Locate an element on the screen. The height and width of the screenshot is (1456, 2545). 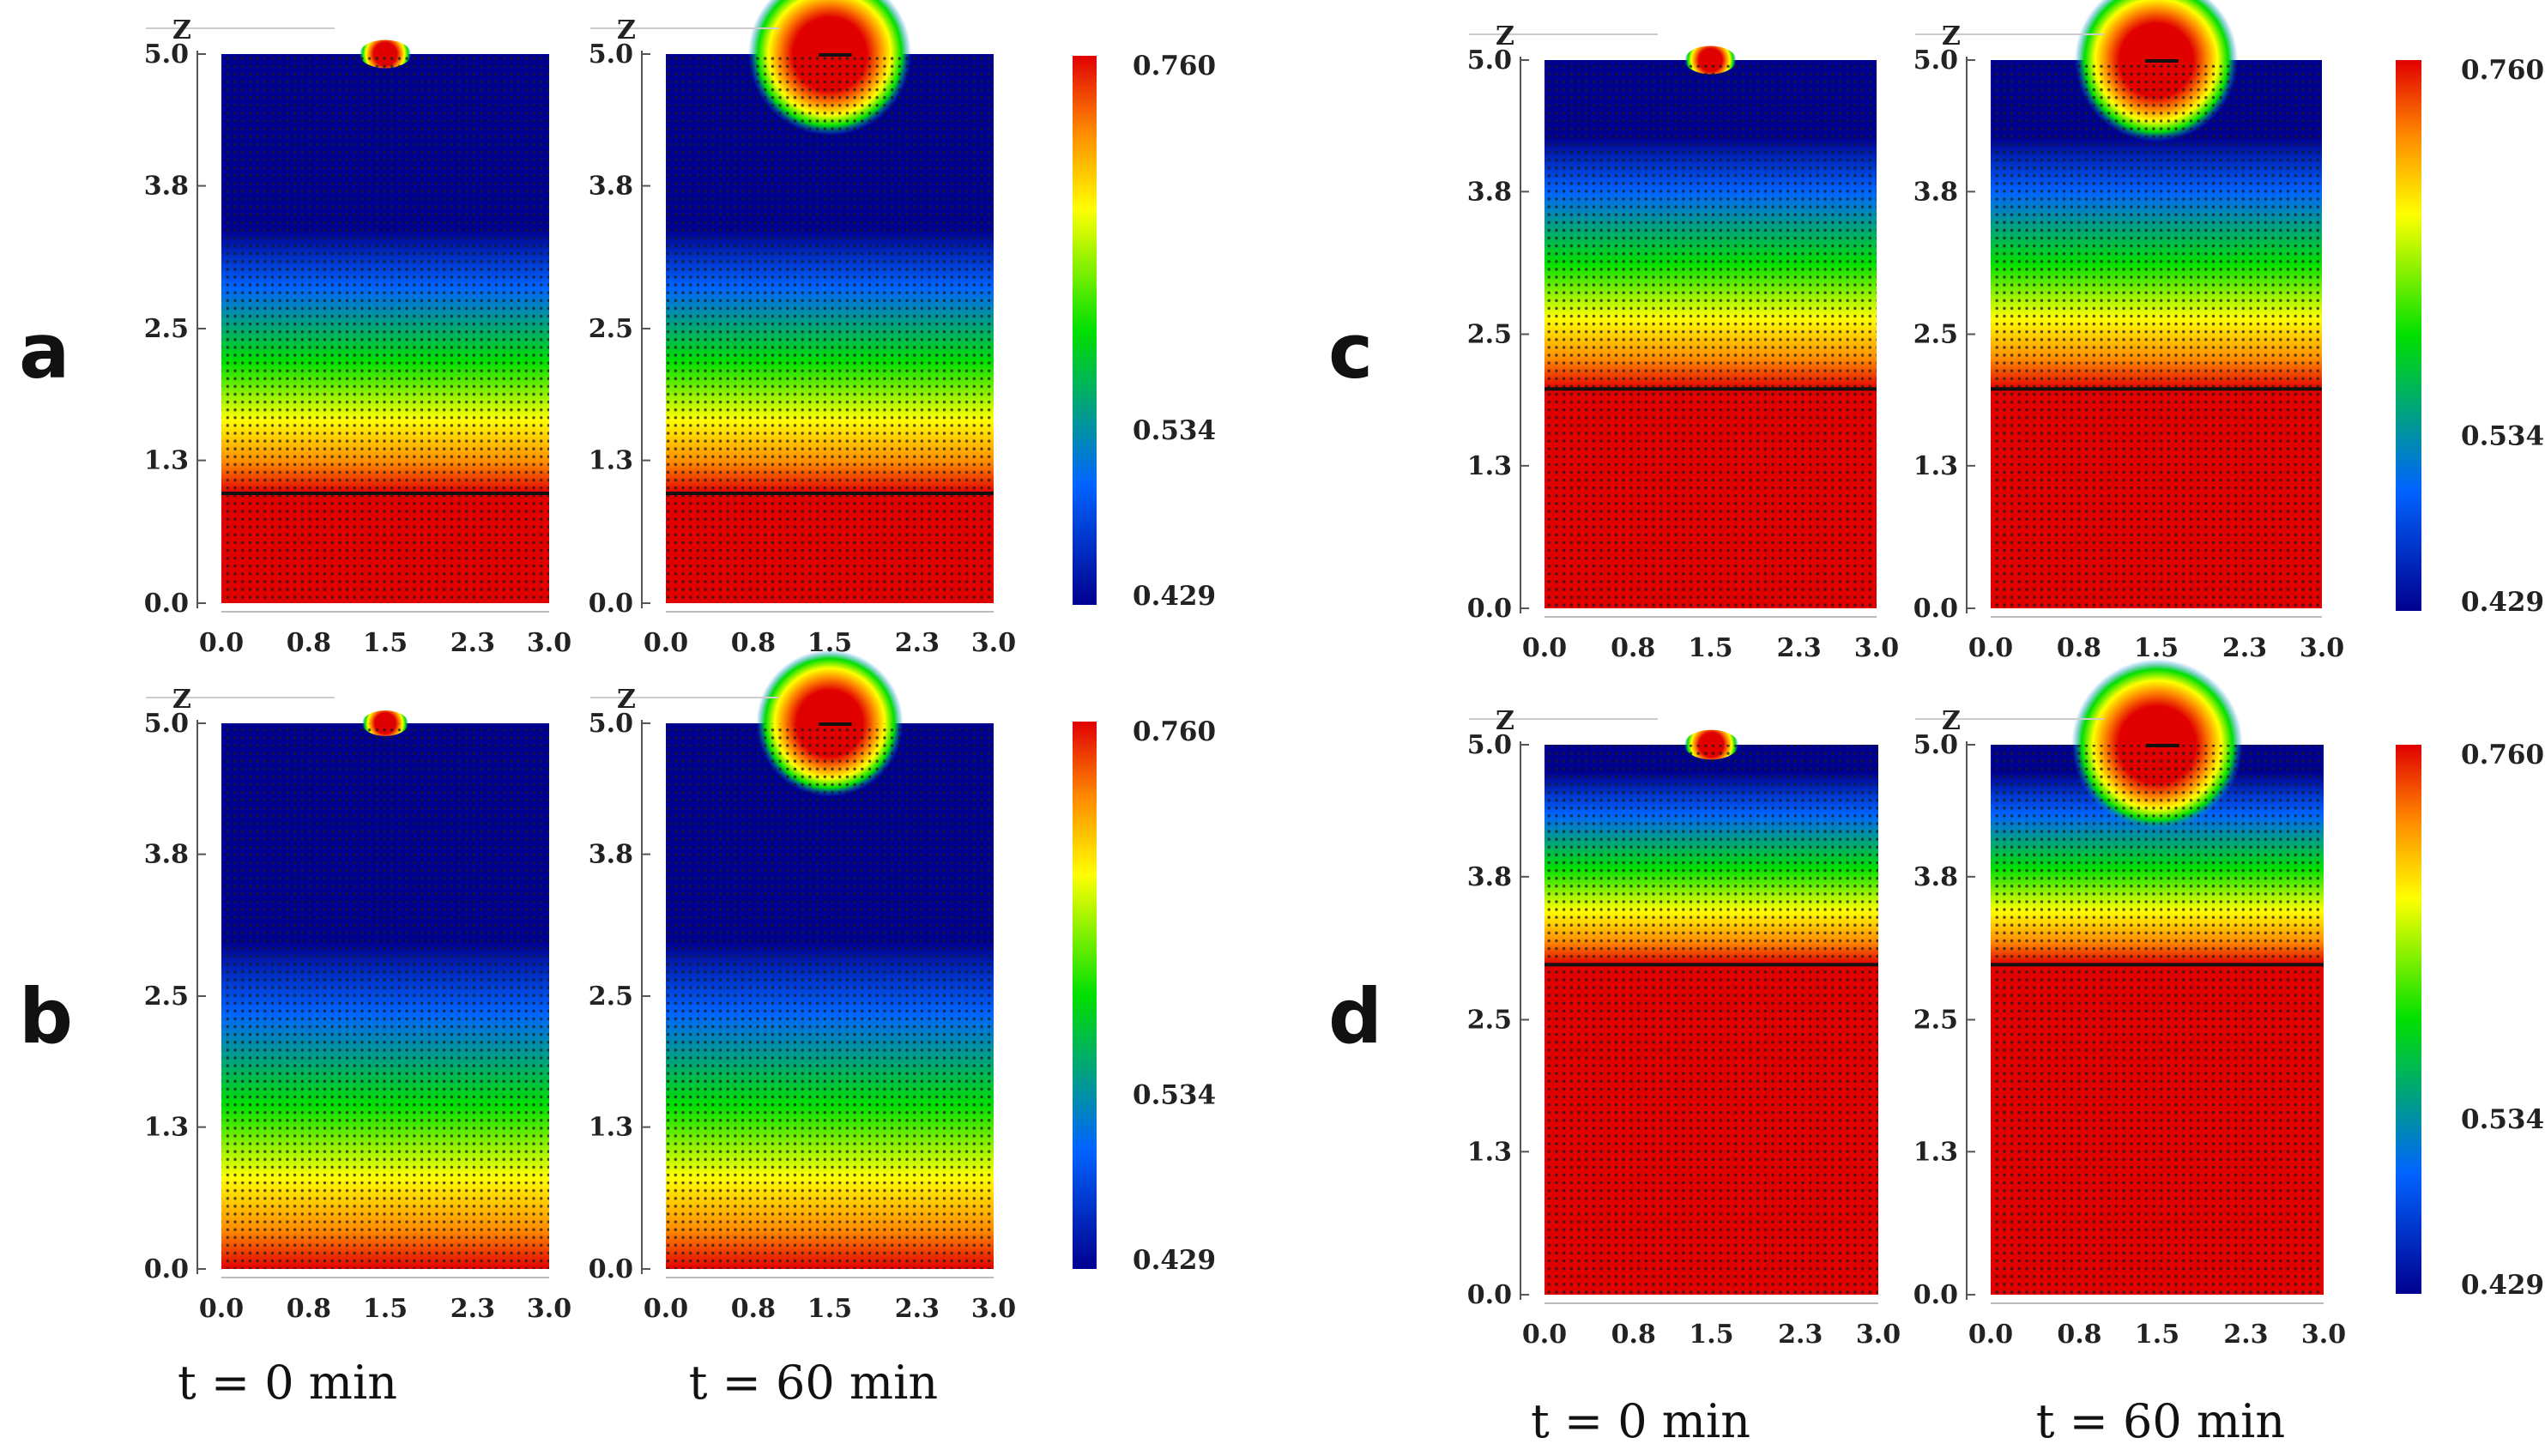
heatmap-b-t0 is located at coordinates (385, 990).